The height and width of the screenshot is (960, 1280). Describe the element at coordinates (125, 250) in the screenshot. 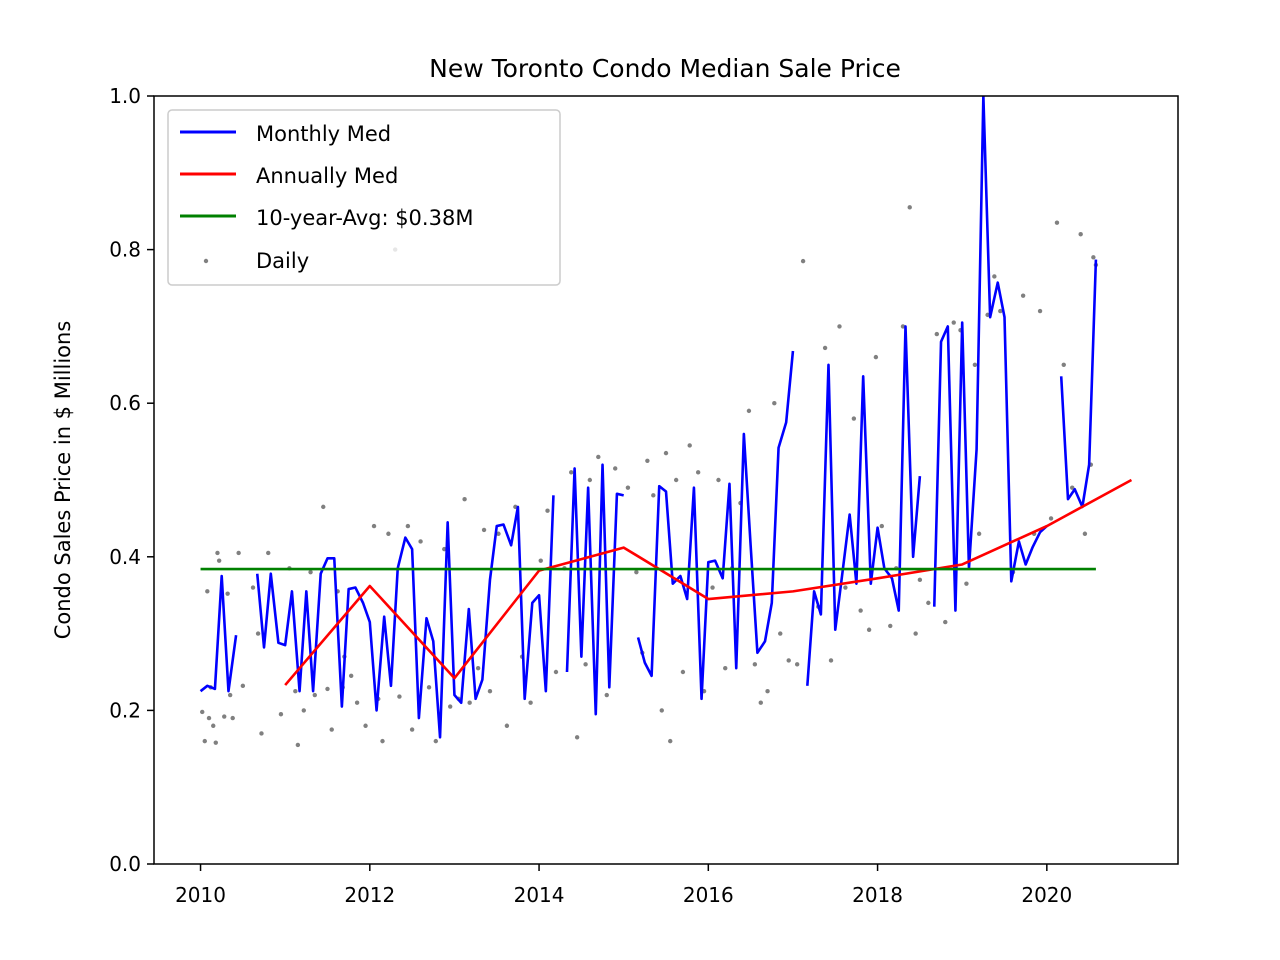

I see `y-tick-label: 0.8` at that location.